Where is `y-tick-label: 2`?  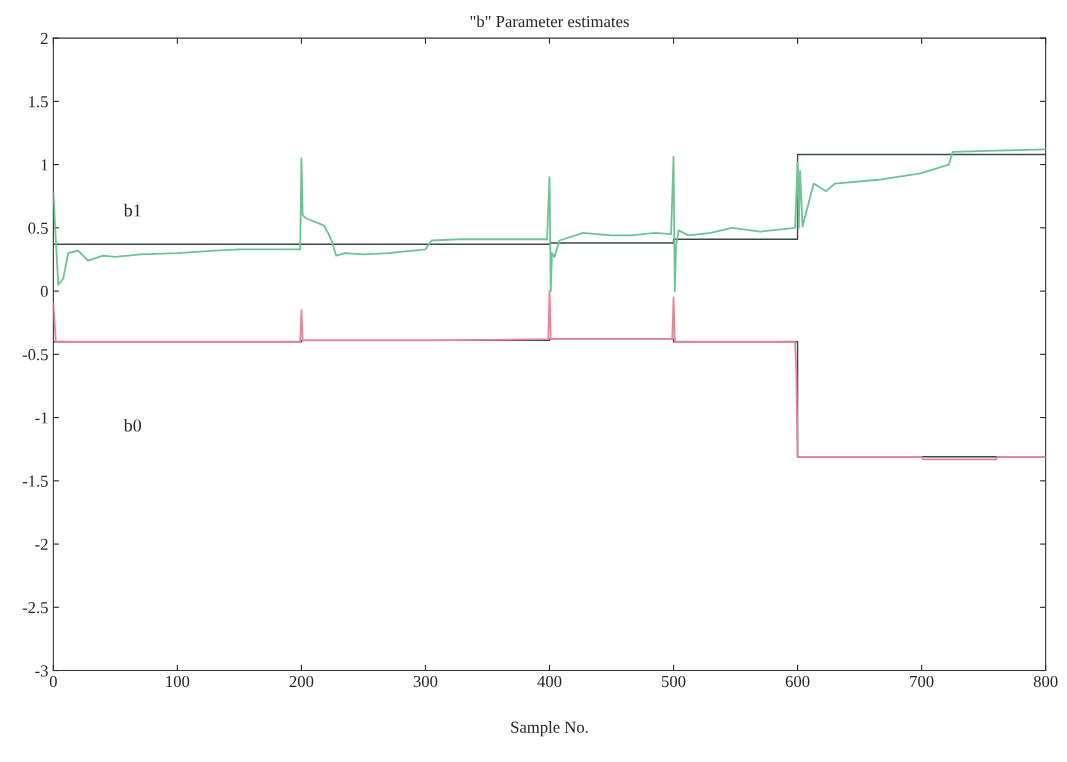
y-tick-label: 2 is located at coordinates (44, 38).